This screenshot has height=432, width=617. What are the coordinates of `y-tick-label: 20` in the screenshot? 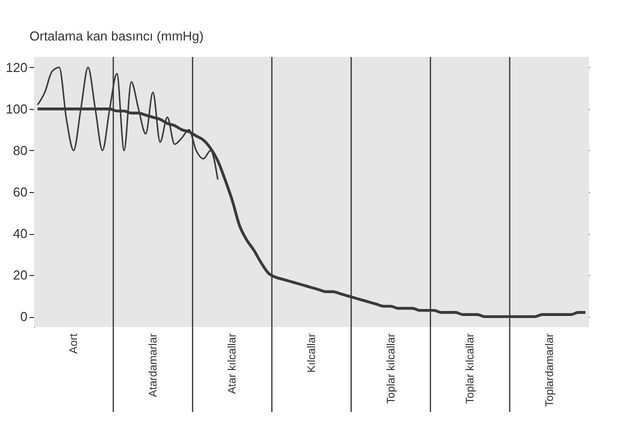 It's located at (20, 275).